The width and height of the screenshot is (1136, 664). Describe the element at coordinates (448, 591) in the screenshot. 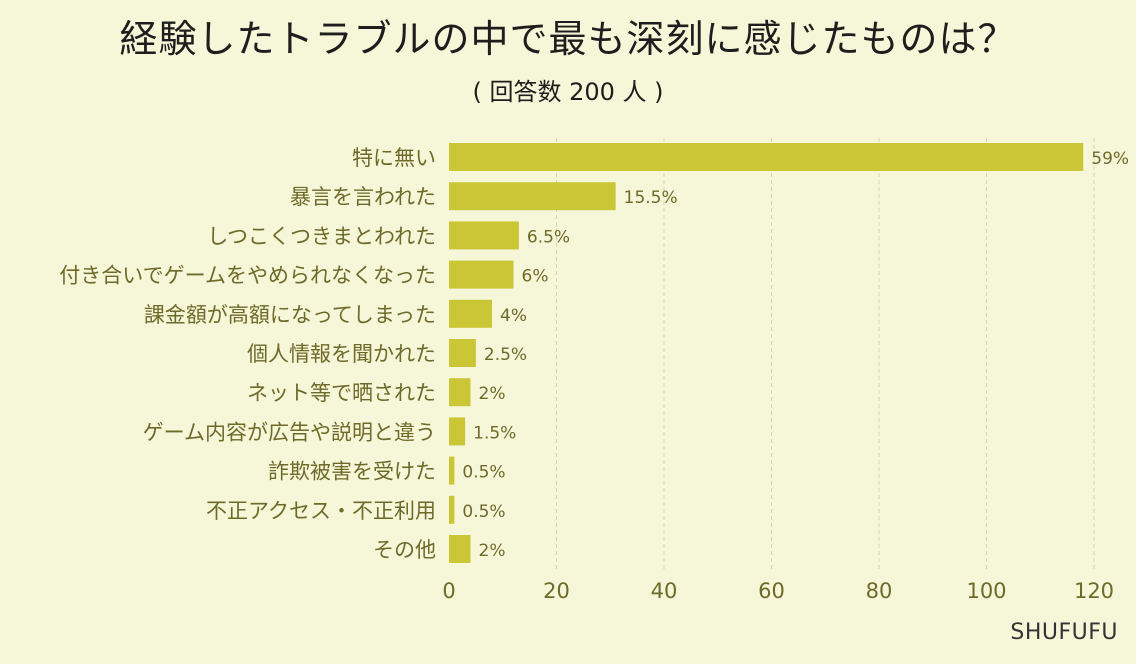

I see `x-tick-label: 0` at that location.